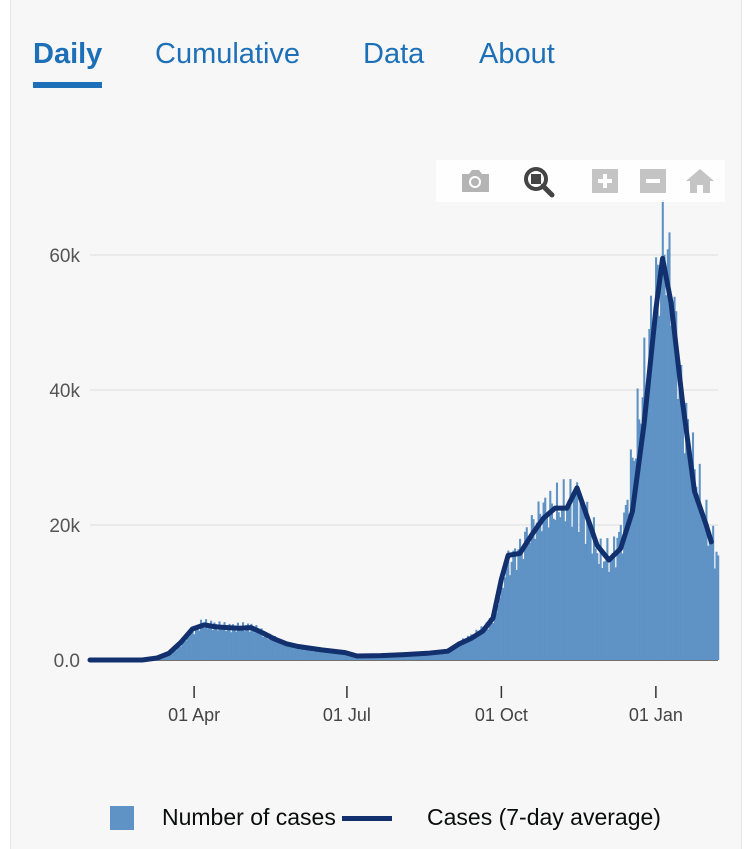 Image resolution: width=750 pixels, height=849 pixels. Describe the element at coordinates (538, 182) in the screenshot. I see `zoom-icon` at that location.